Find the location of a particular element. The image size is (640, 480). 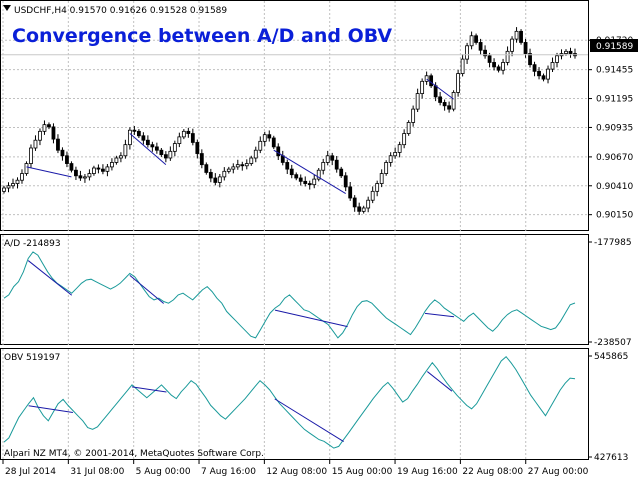

ad-indicator-label: A/D -214893 is located at coordinates (32, 244).